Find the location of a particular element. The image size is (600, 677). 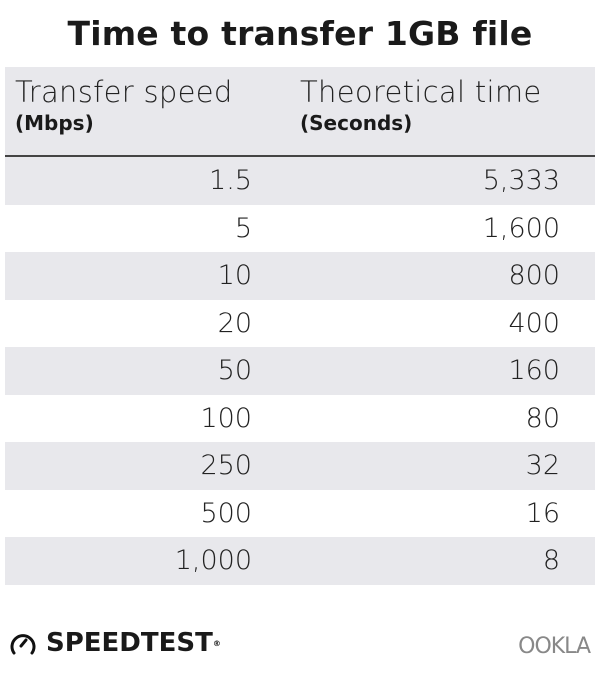

header-speed: Transfer speed (Mbps) is located at coordinates (124, 105).